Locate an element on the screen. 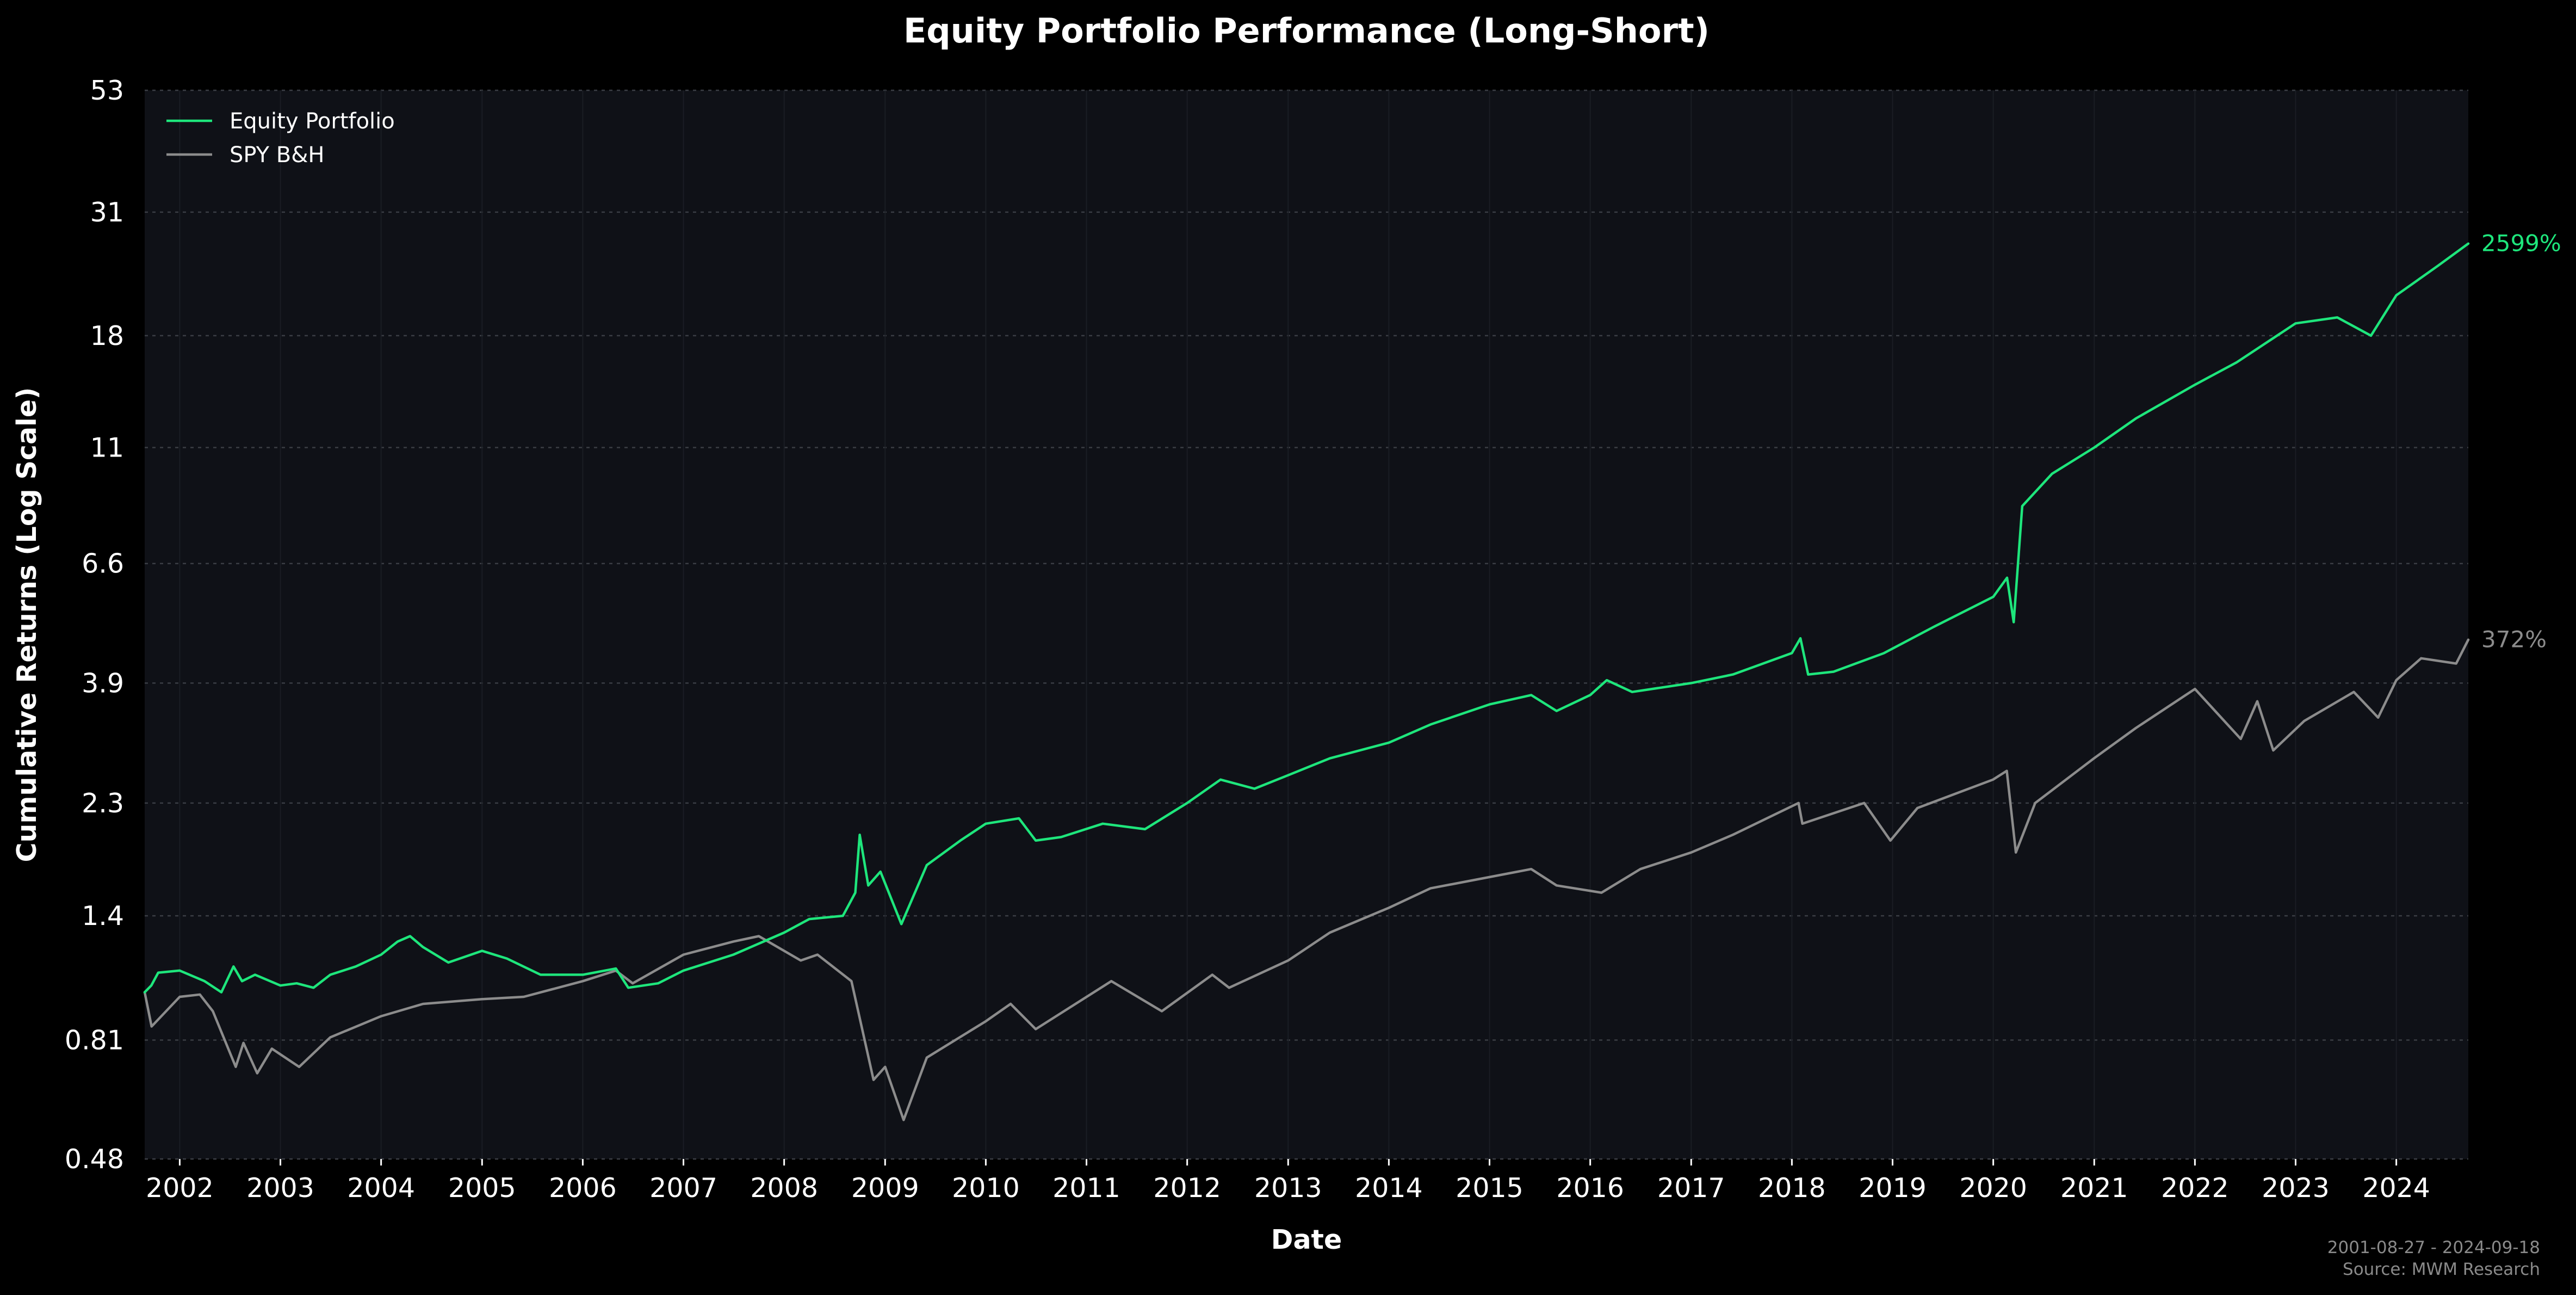 This screenshot has height=1295, width=2576. x-tick-label: 2018 is located at coordinates (1792, 1188).